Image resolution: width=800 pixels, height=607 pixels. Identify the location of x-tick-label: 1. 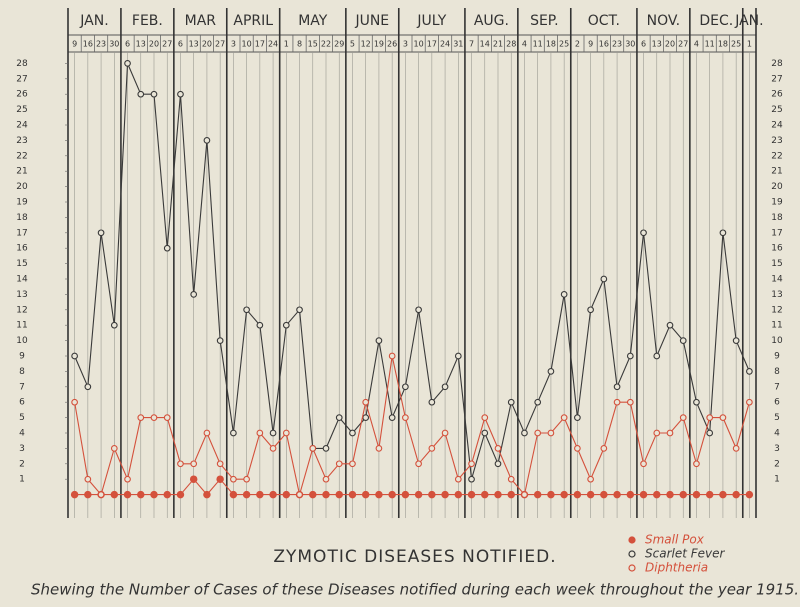
(286, 44).